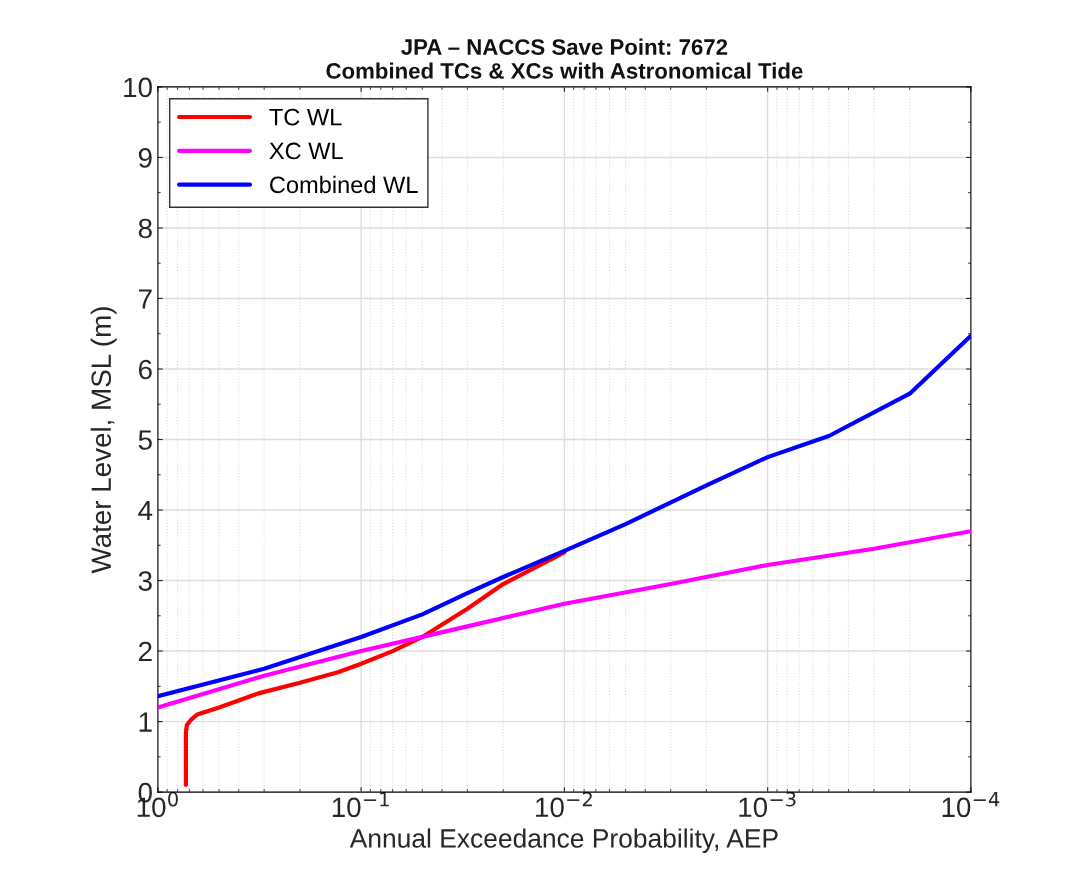 The image size is (1074, 887). Describe the element at coordinates (971, 805) in the screenshot. I see `x-tick-label: 10$^{−4}$` at that location.